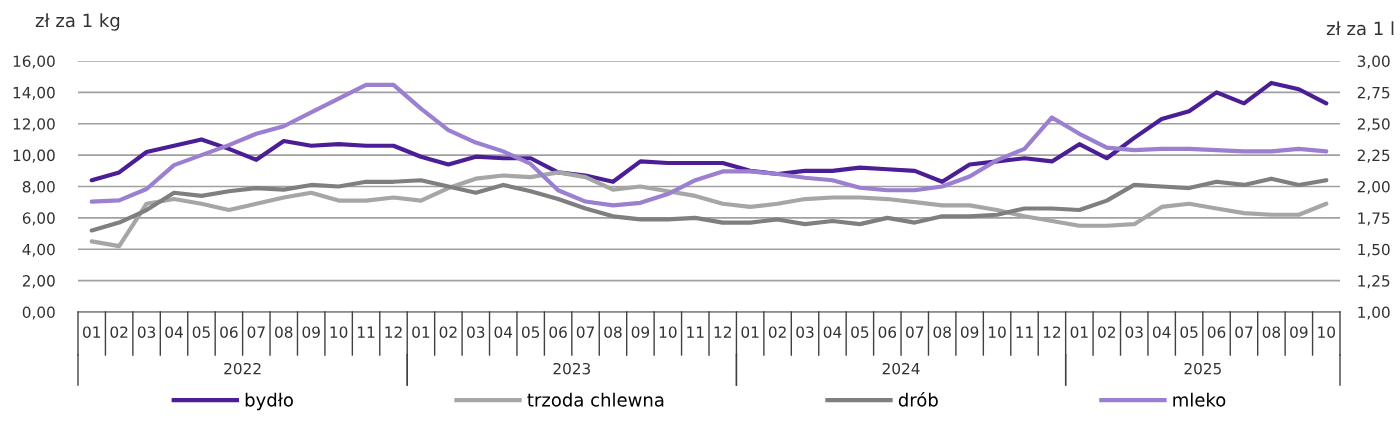  What do you see at coordinates (1202, 368) in the screenshot?
I see `text: 2025` at bounding box center [1202, 368].